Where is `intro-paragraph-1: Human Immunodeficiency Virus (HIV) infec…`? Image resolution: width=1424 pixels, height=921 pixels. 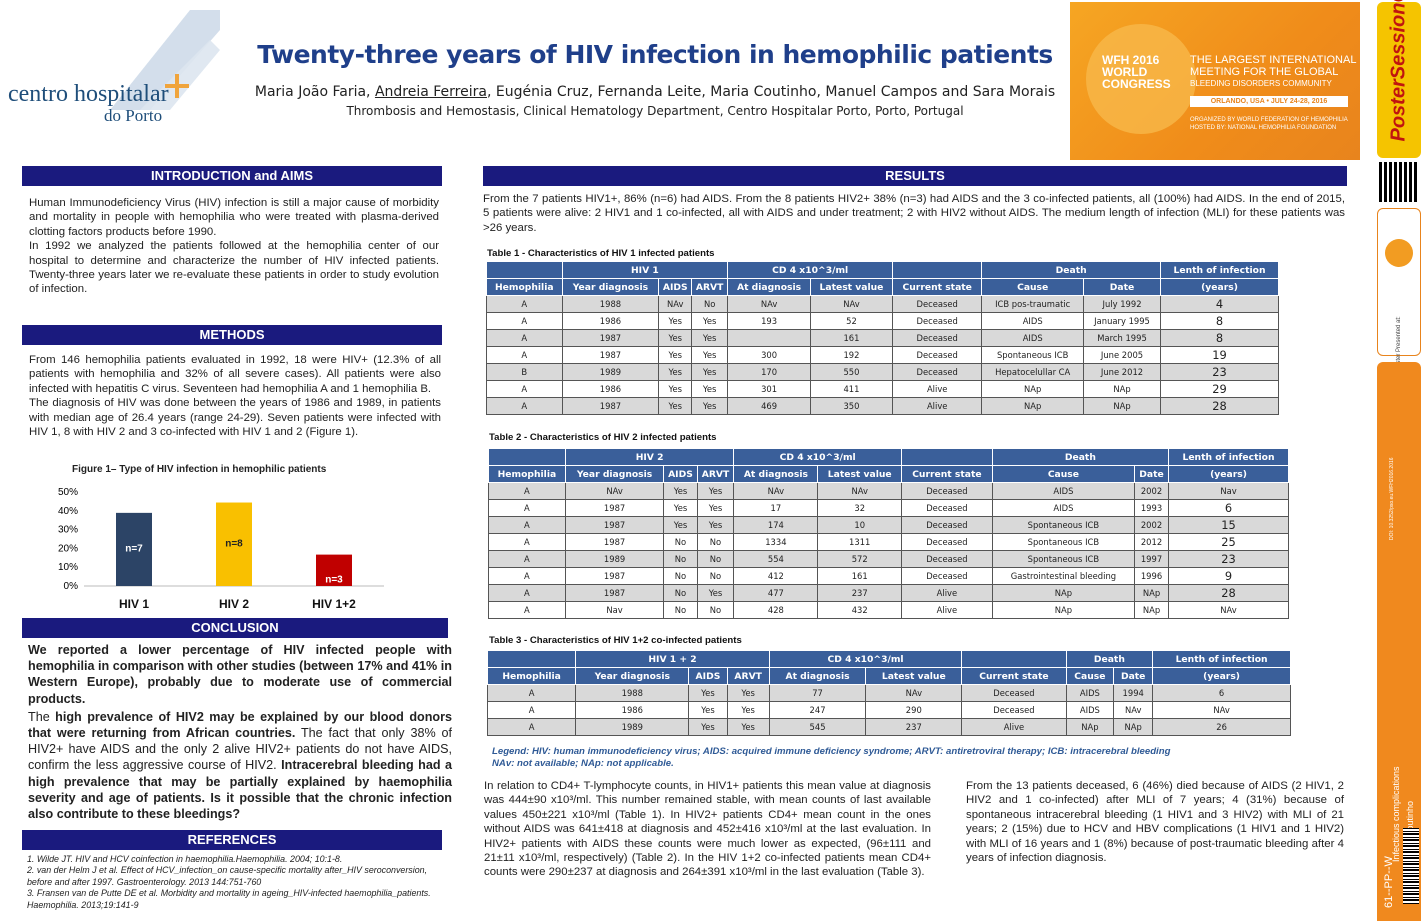
intro-paragraph-1: Human Immunodeficiency Virus (HIV) infec… is located at coordinates (234, 217).